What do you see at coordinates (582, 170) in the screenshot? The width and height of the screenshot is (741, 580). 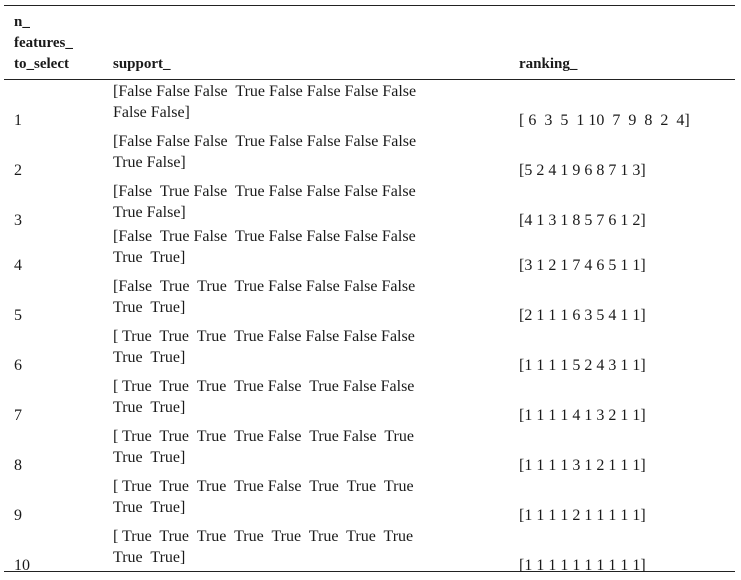 I see `cell-ranking: [5 2 4 1 9 6 8 7 1 3]` at bounding box center [582, 170].